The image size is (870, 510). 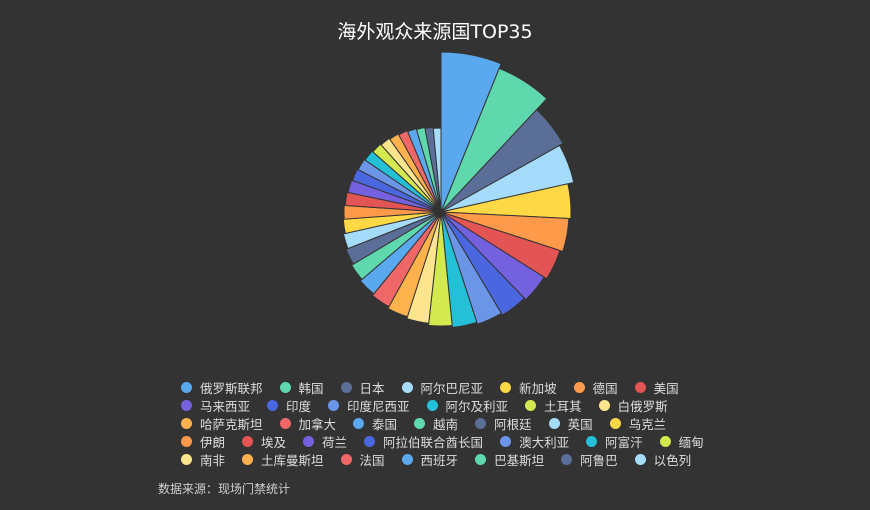 I want to click on legend-item: 土耳其, so click(x=553, y=405).